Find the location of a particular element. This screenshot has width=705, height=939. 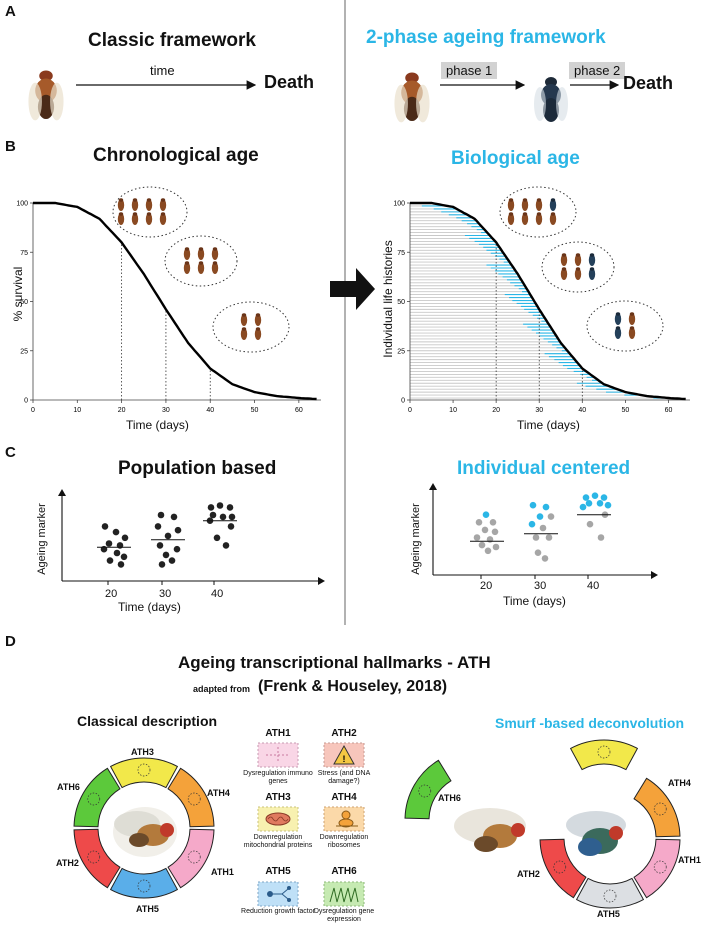

legend-ath4-desc: Downregulation ribosomes is located at coordinates (344, 841).